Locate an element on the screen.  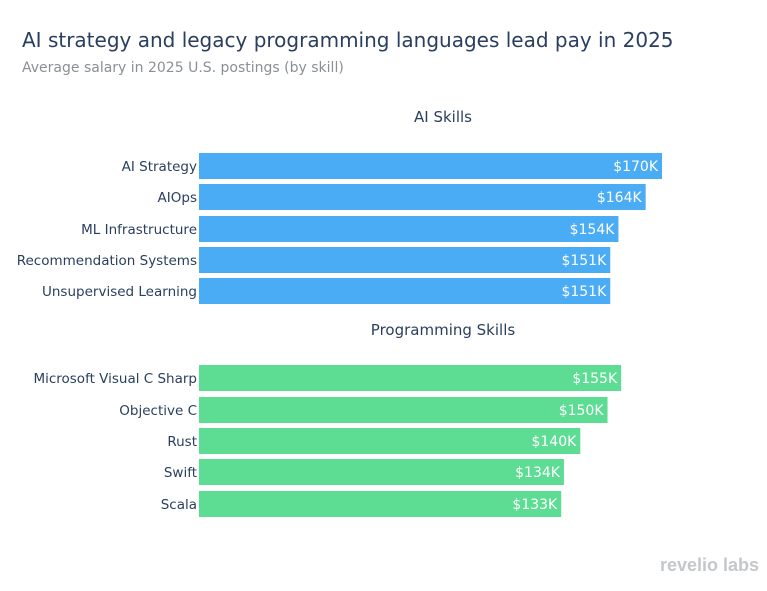
data-label: $170K is located at coordinates (636, 167).